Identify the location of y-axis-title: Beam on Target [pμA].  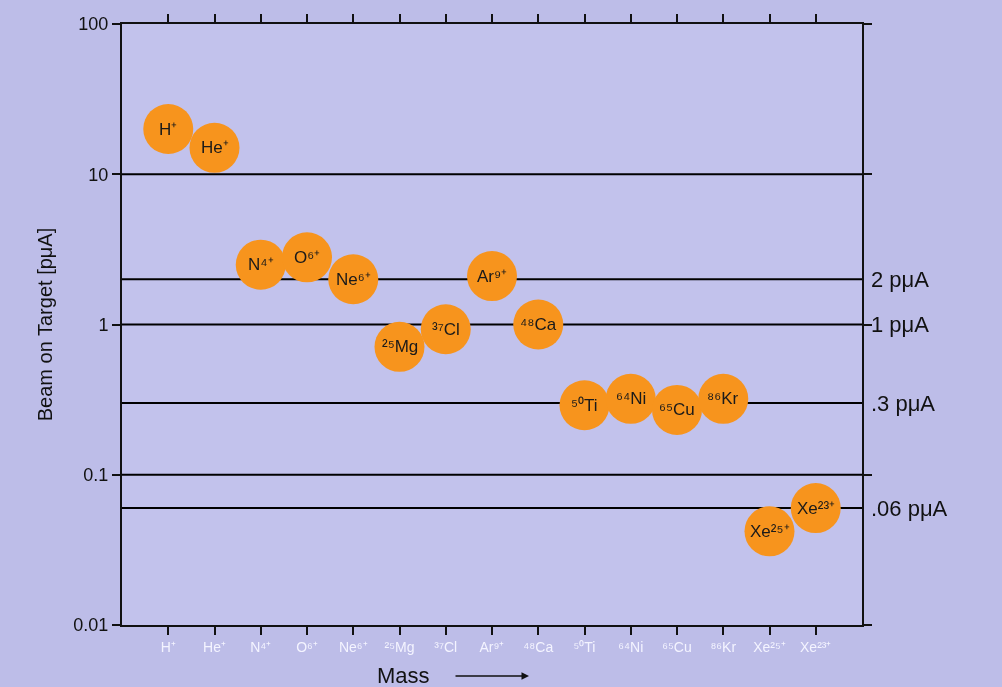
(45, 324).